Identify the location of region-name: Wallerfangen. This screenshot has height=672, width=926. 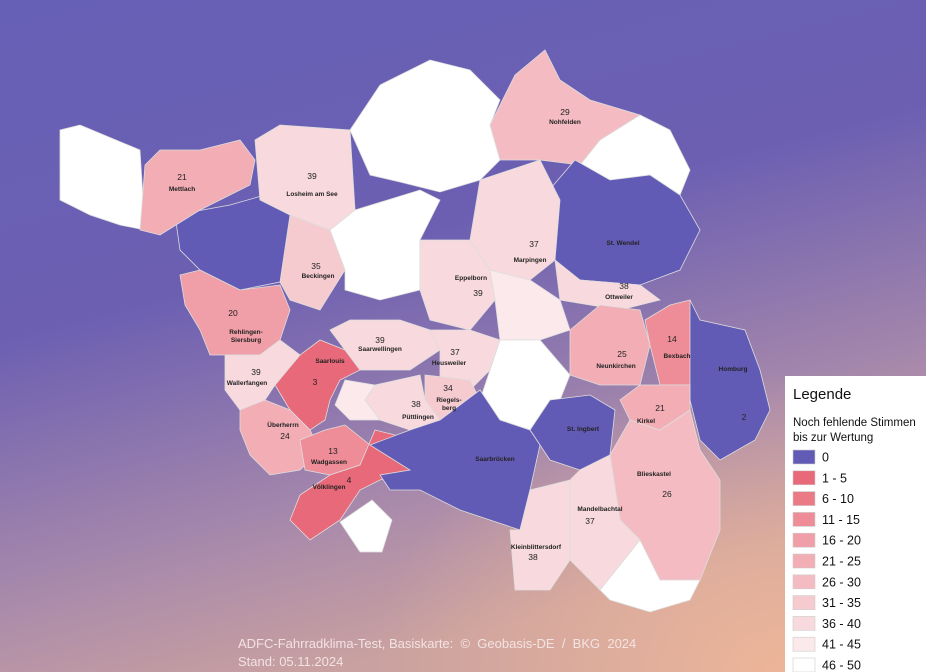
(247, 383).